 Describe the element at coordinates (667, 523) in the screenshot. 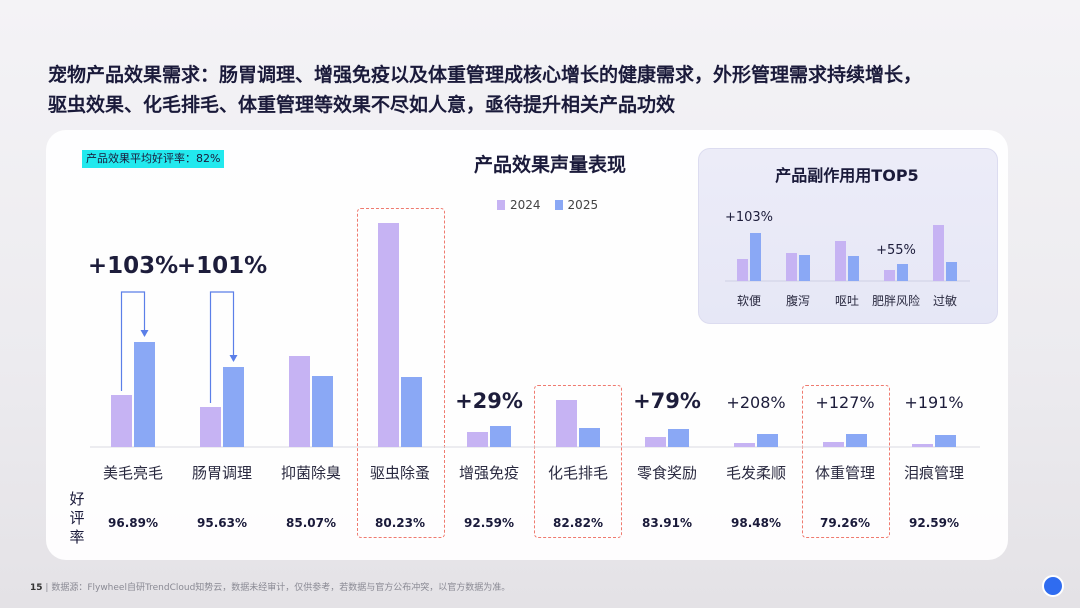

I see `rating-value-6: 83.91%` at that location.